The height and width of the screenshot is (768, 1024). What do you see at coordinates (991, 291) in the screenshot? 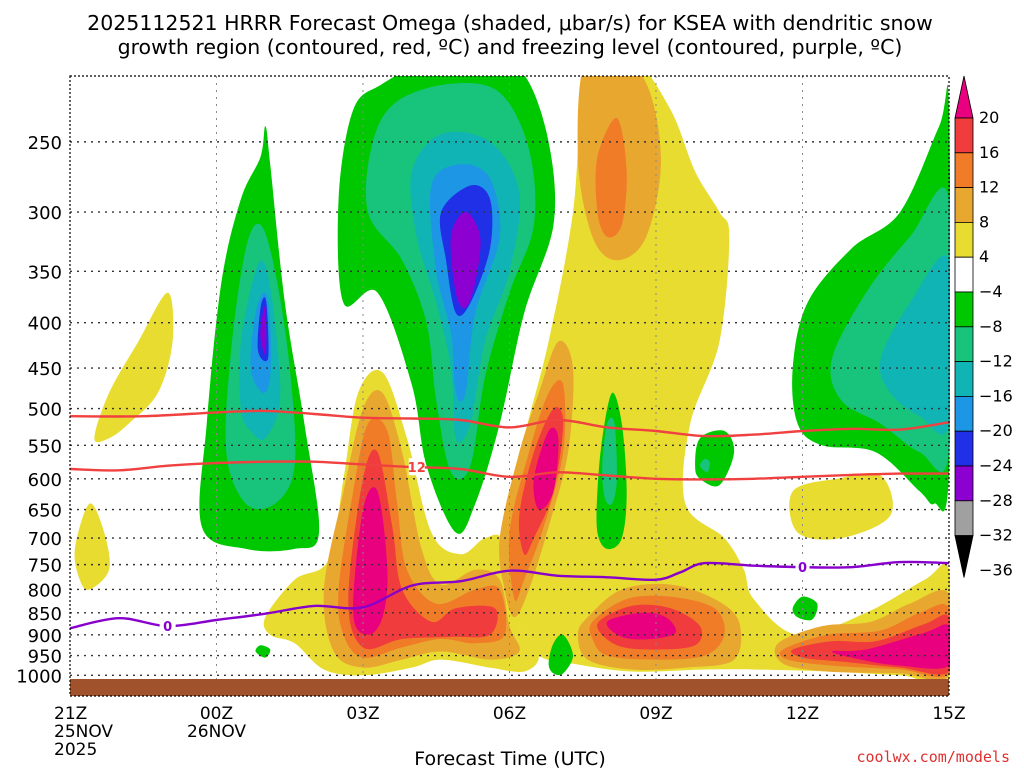
I see `colorbar-label-5: −4` at bounding box center [991, 291].